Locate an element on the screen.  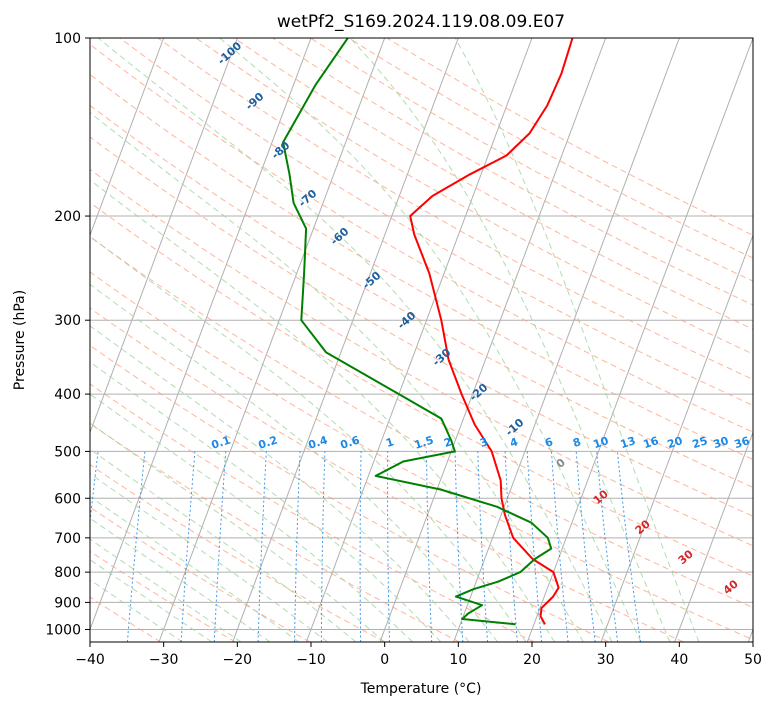
y-tick-label: 700 is located at coordinates (67, 539).